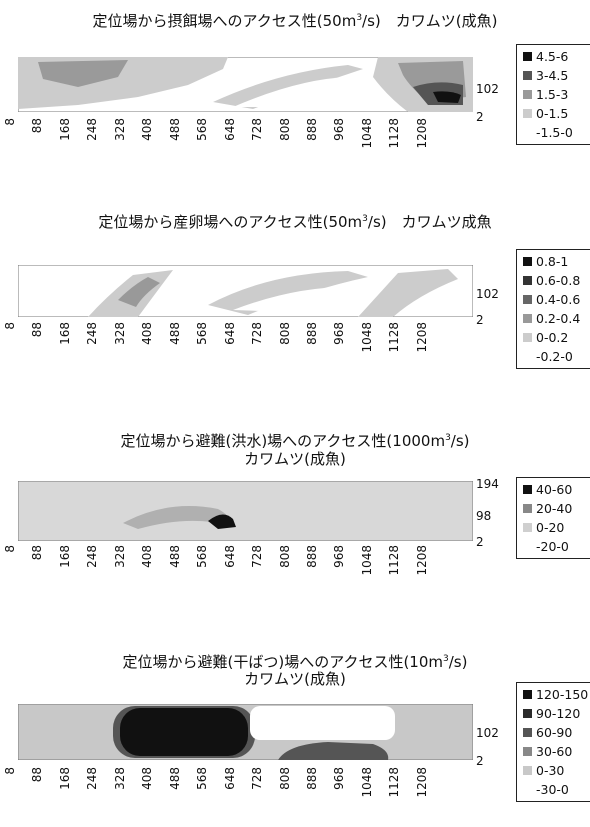  What do you see at coordinates (10, 771) in the screenshot?
I see `chart-4-x-tick: 8` at bounding box center [10, 771].